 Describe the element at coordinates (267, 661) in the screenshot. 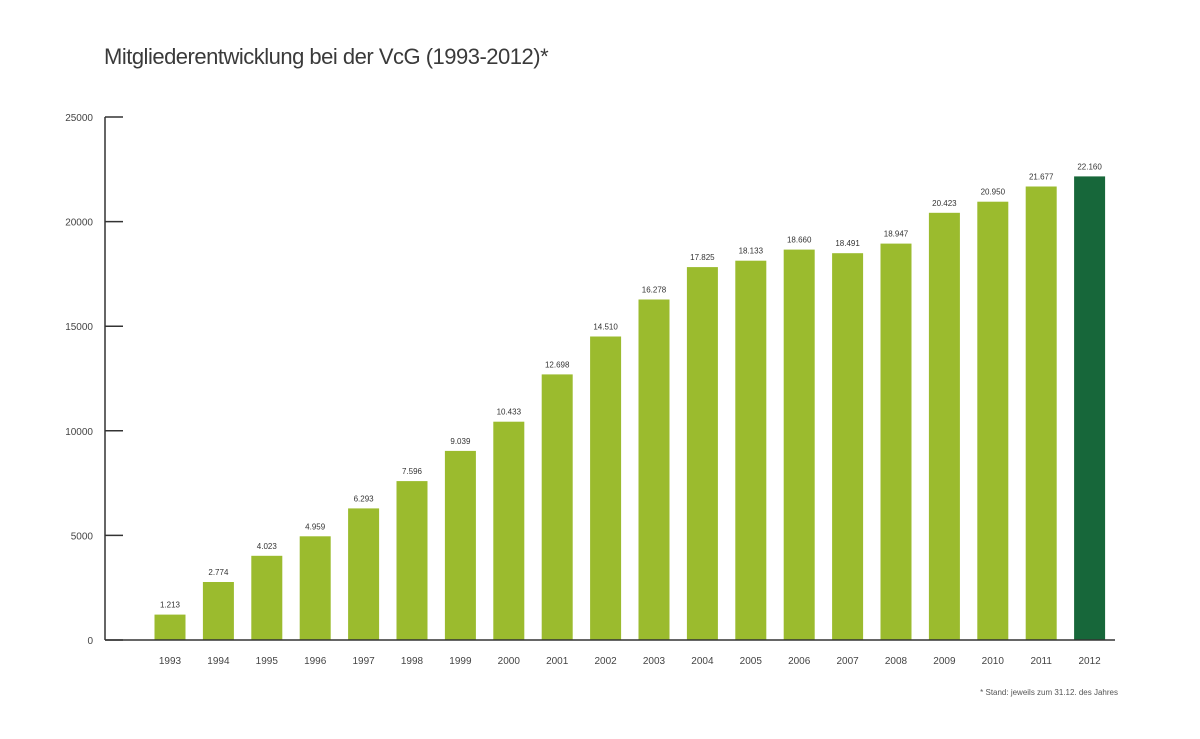

I see `x-tick-label-1995: 1995` at that location.